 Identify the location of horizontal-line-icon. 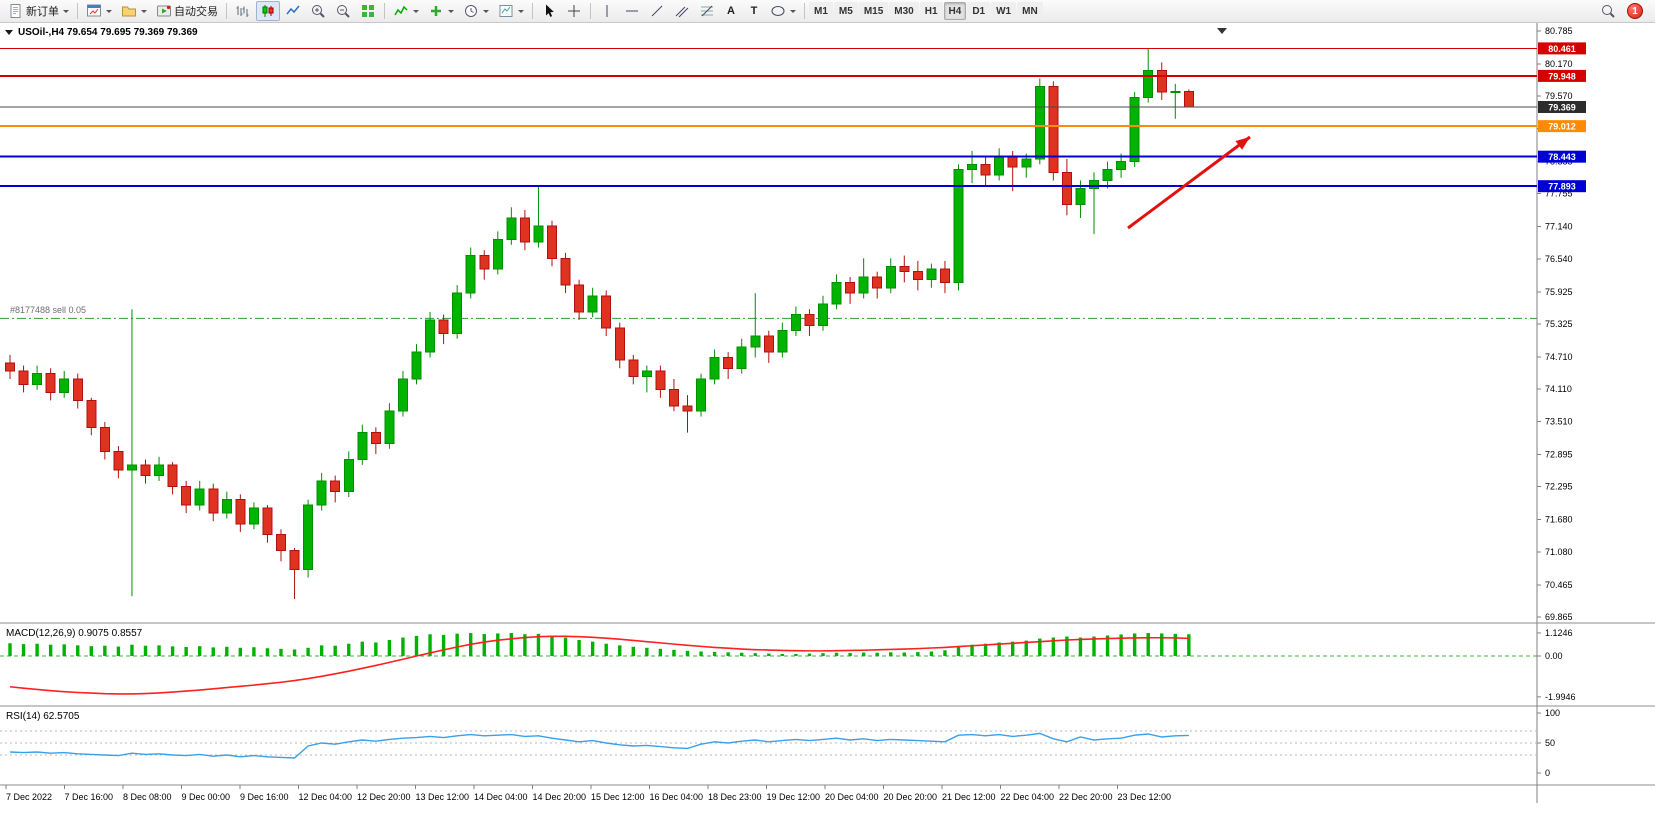
(632, 11).